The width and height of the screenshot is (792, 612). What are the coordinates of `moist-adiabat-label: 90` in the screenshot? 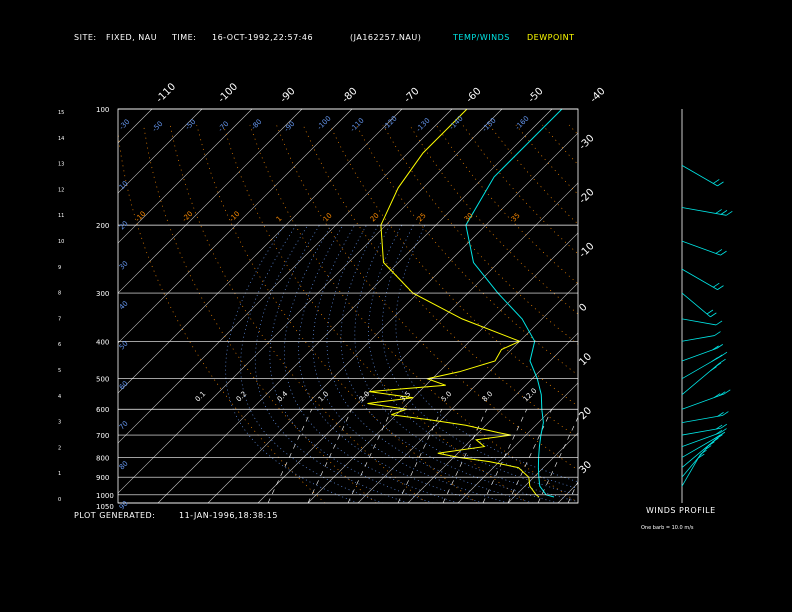 It's located at (124, 505).